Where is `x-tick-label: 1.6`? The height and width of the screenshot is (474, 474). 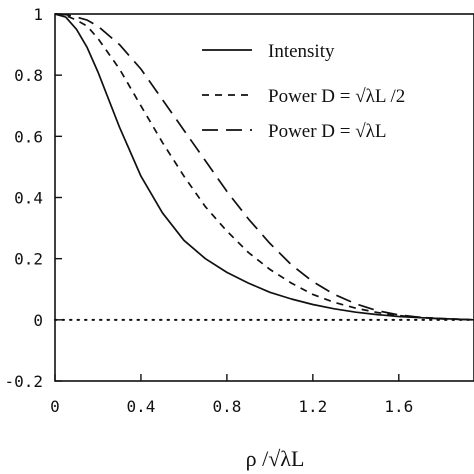 x-tick-label: 1.6 is located at coordinates (398, 406).